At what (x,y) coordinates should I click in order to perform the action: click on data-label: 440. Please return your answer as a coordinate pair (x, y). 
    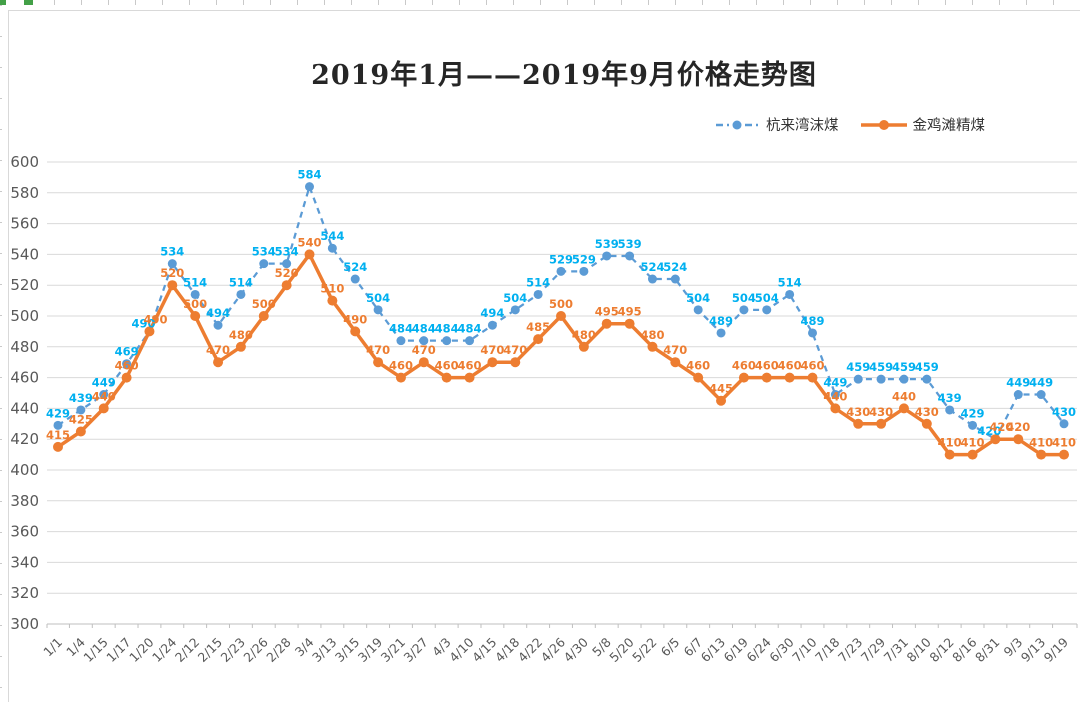
    Looking at the image, I should click on (904, 396).